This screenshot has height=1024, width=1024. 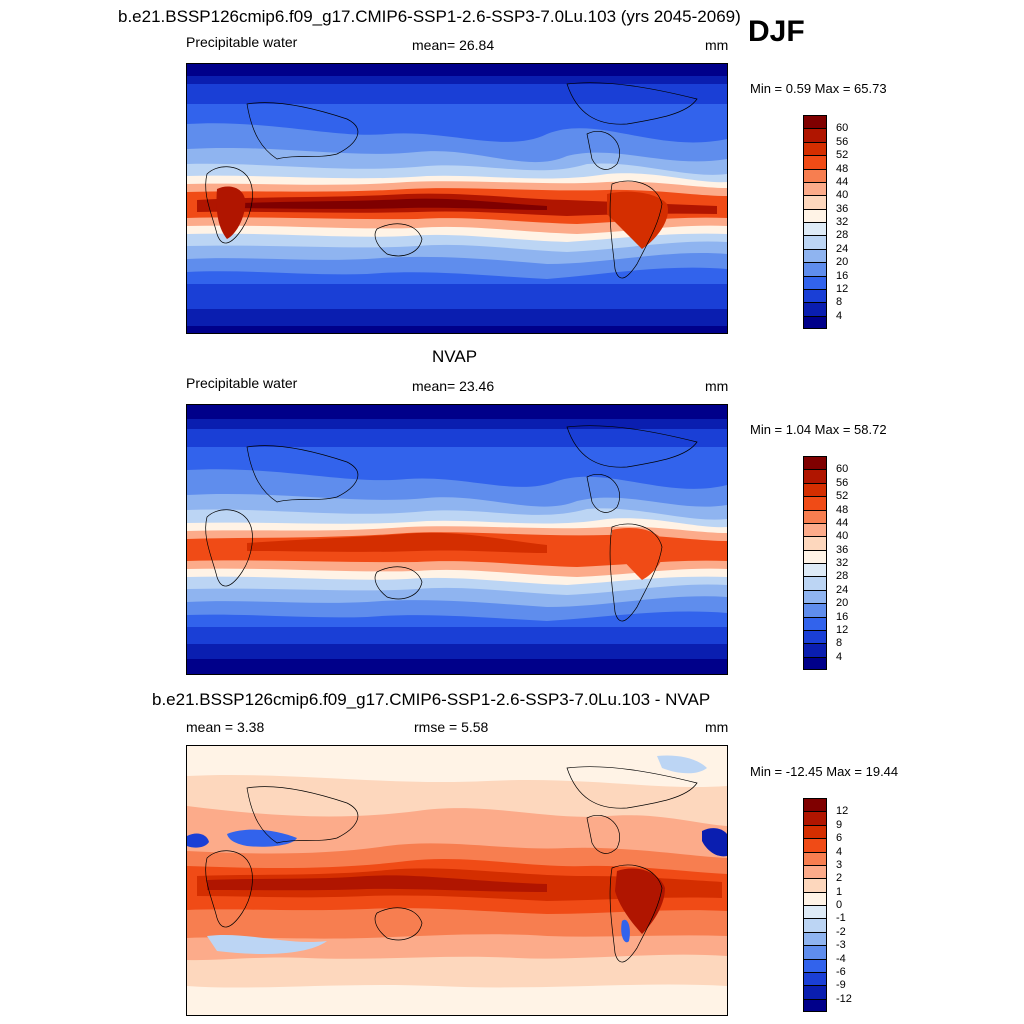 I want to click on panel1-colorbar, so click(x=815, y=222).